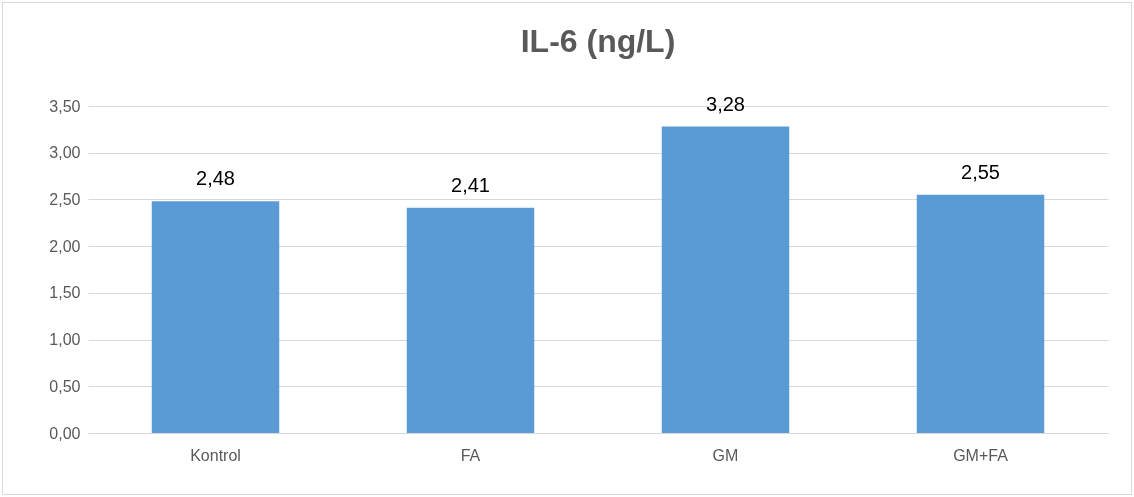  I want to click on y-tick-label: 2,00, so click(65, 246).